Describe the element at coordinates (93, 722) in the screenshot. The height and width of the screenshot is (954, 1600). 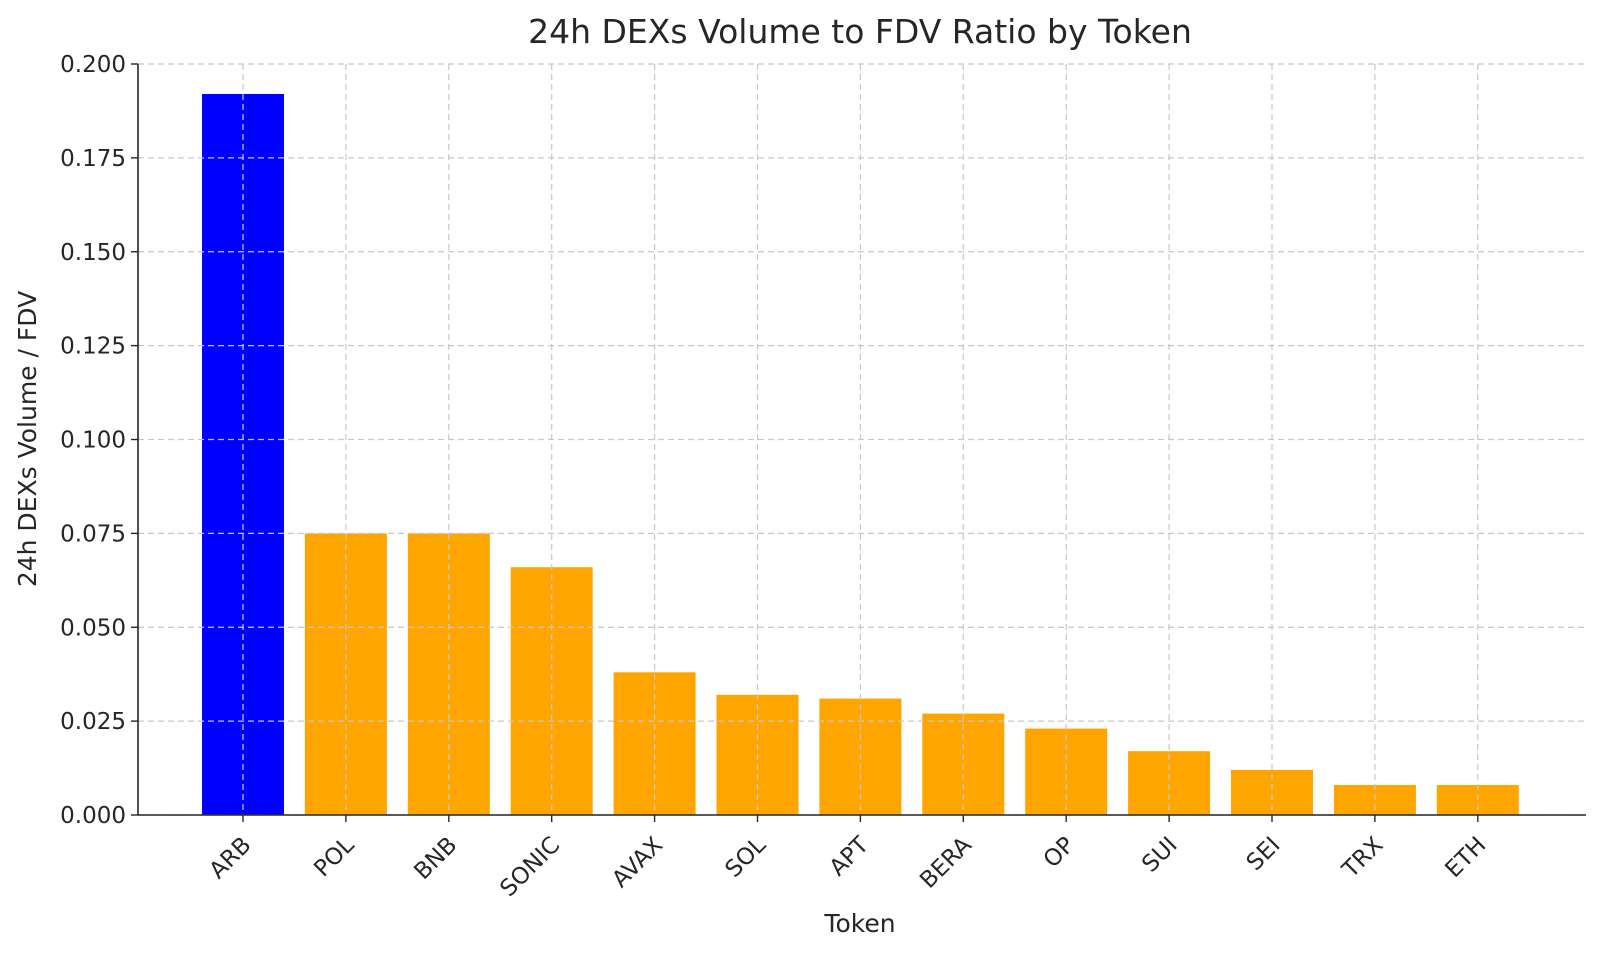
I see `y-tick-label: 0.025` at that location.